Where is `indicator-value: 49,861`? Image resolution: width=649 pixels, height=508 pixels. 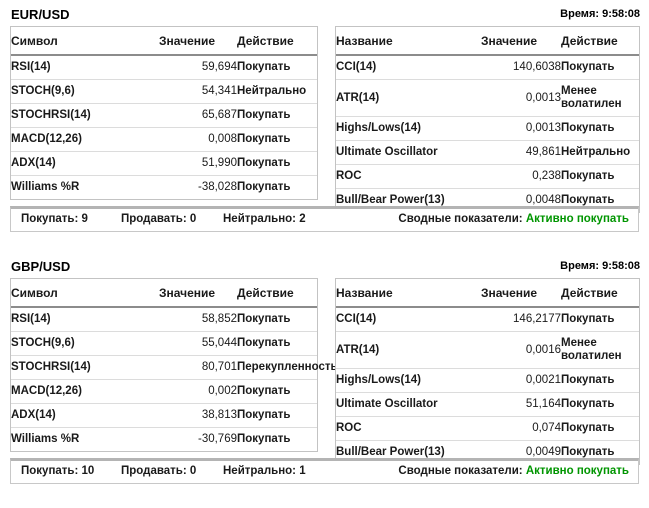
indicator-value: 49,861 is located at coordinates (521, 152).